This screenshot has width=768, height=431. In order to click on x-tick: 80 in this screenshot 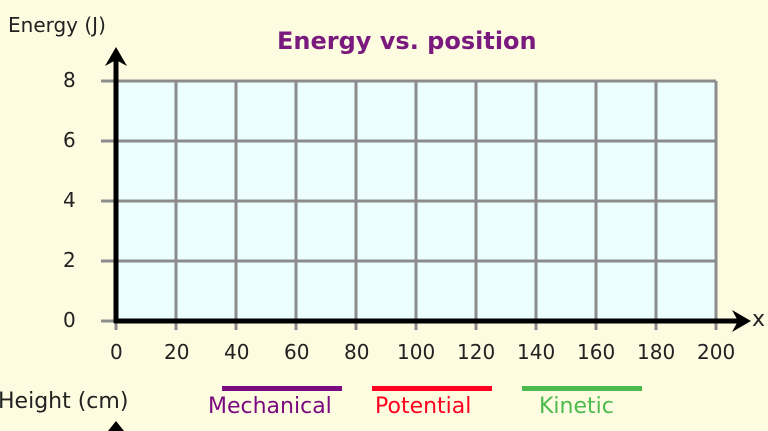, I will do `click(357, 352)`.